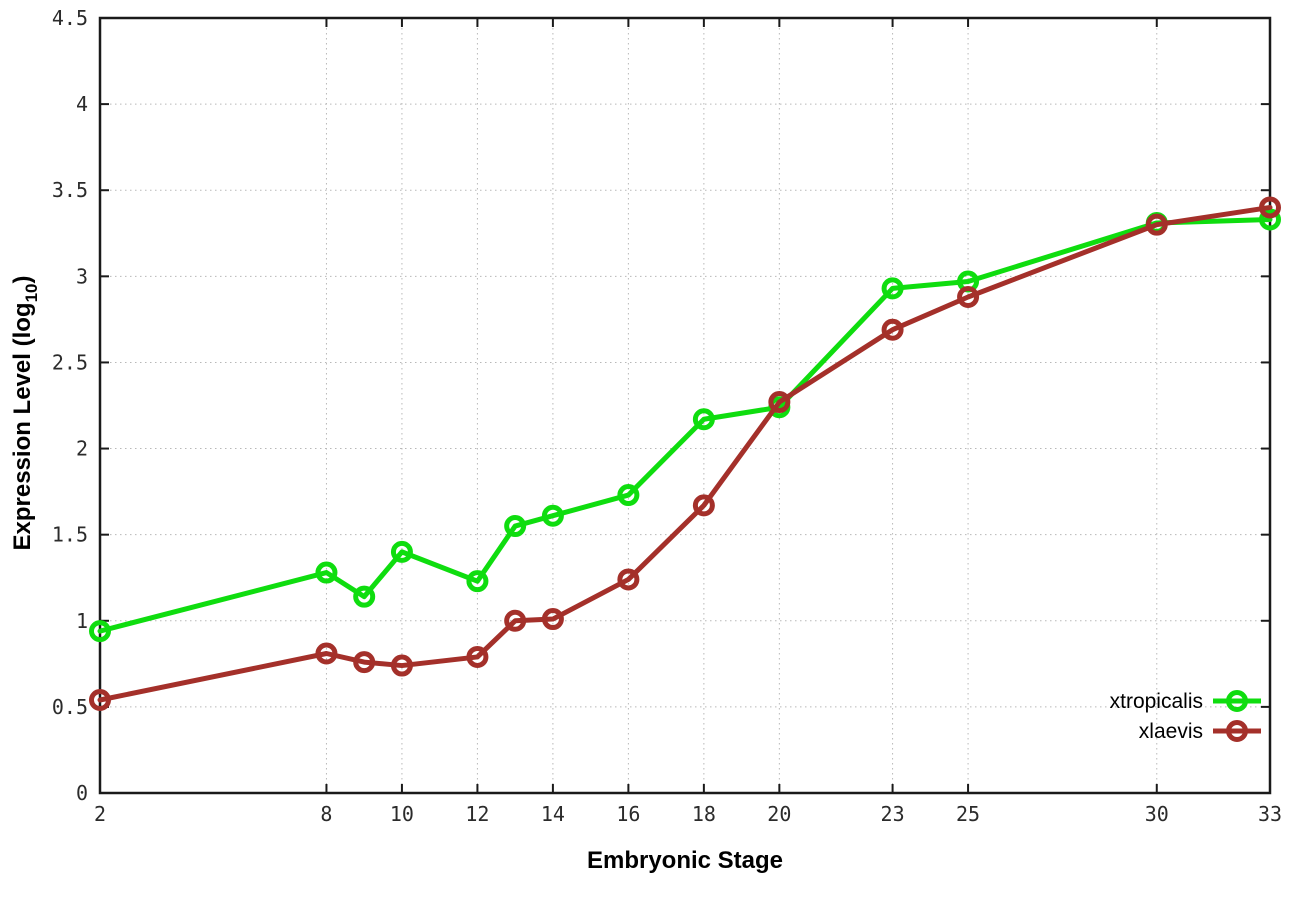 This screenshot has width=1296, height=907. Describe the element at coordinates (704, 814) in the screenshot. I see `x-tick-label: 18` at that location.